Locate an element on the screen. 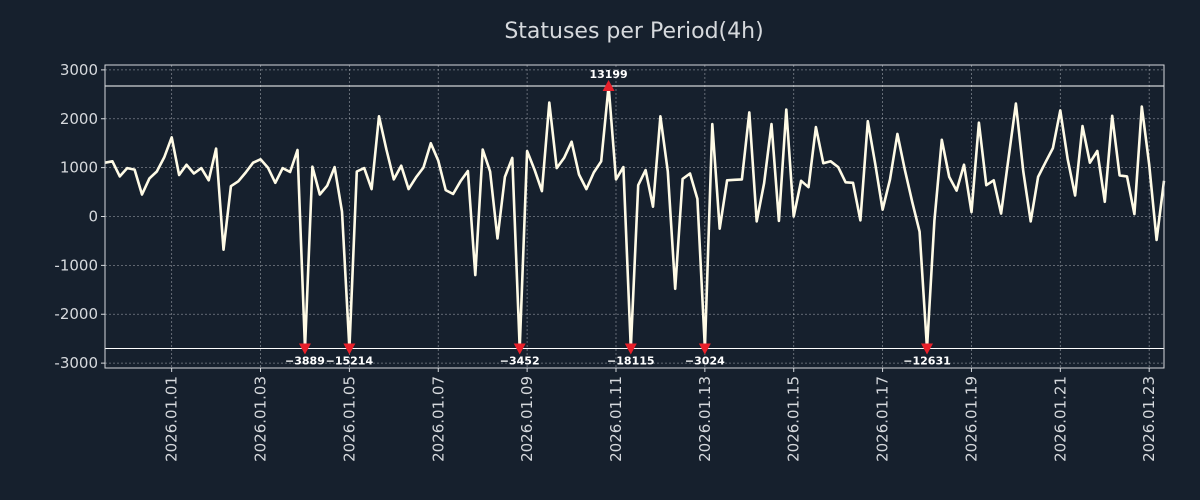  x-tick-label: 2026.01.05 is located at coordinates (349, 419).